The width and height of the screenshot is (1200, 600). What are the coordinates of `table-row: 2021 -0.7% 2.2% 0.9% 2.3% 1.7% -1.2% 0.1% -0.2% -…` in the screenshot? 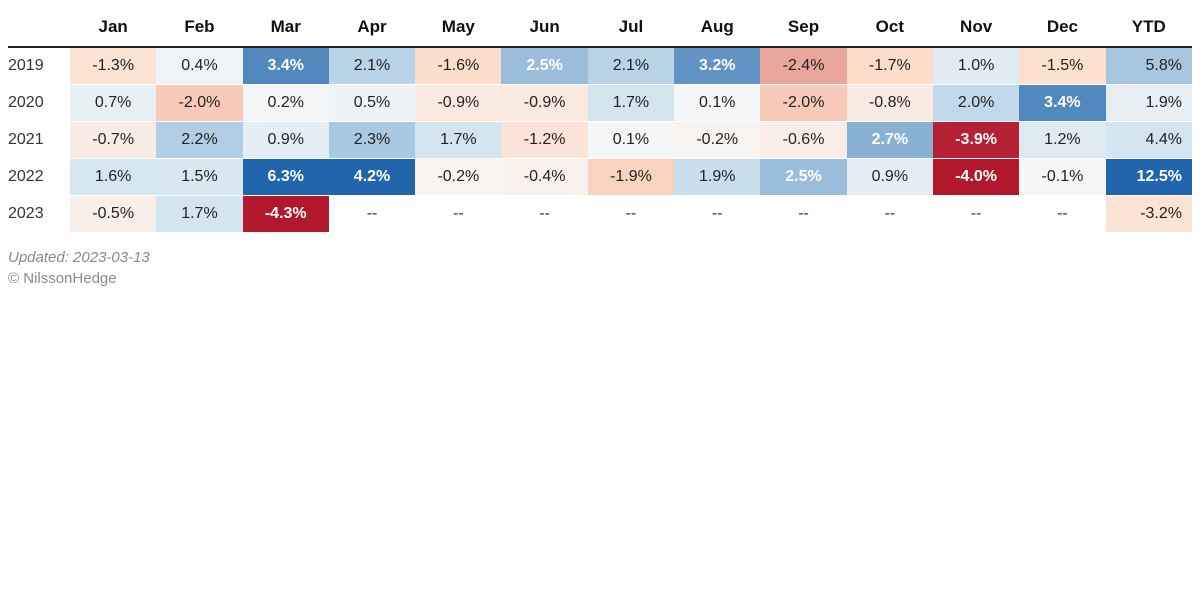 It's located at (600, 140).